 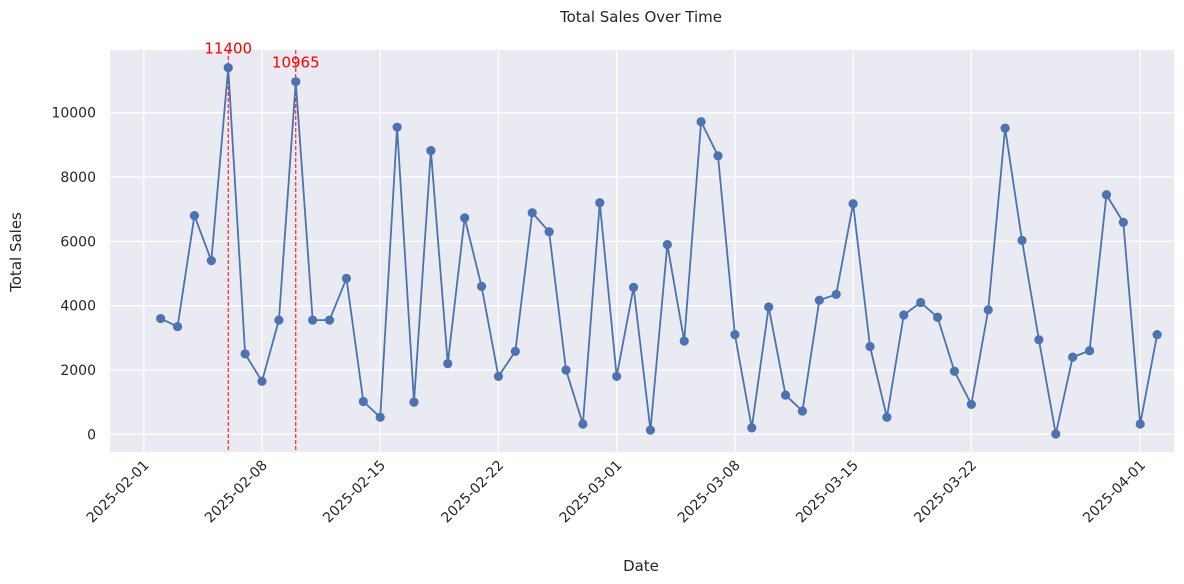 What do you see at coordinates (228, 49) in the screenshot?
I see `annotation-label: 11400` at bounding box center [228, 49].